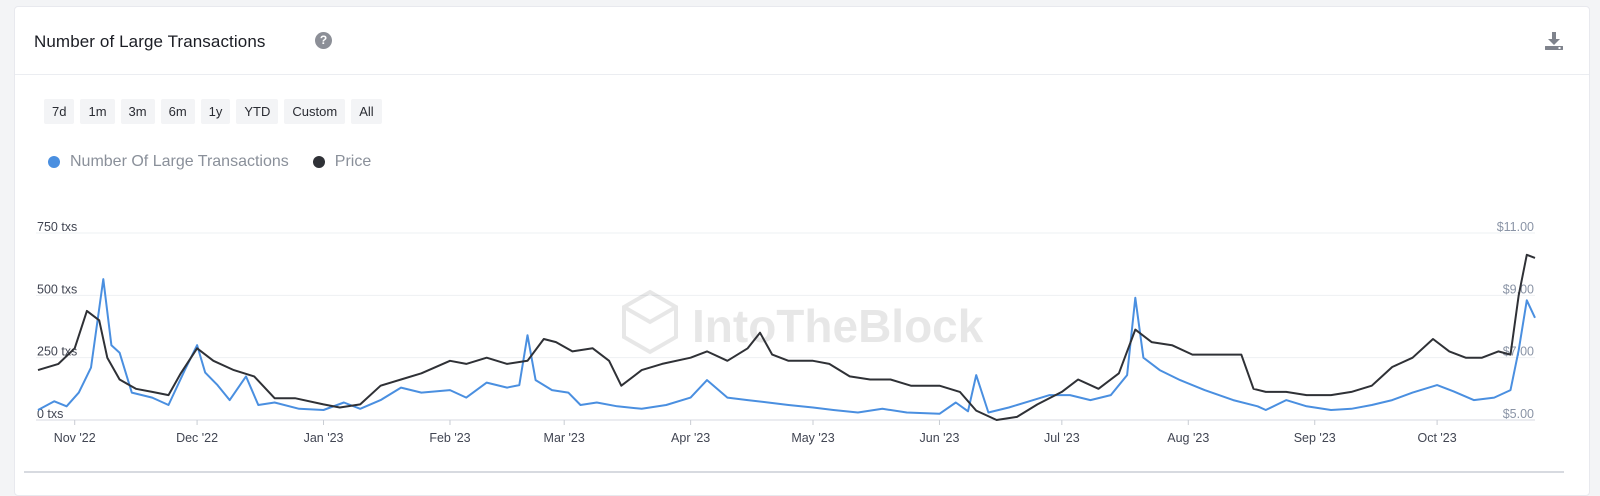 Image resolution: width=1600 pixels, height=496 pixels. I want to click on watermark: IntoTheBlock, so click(803, 322).